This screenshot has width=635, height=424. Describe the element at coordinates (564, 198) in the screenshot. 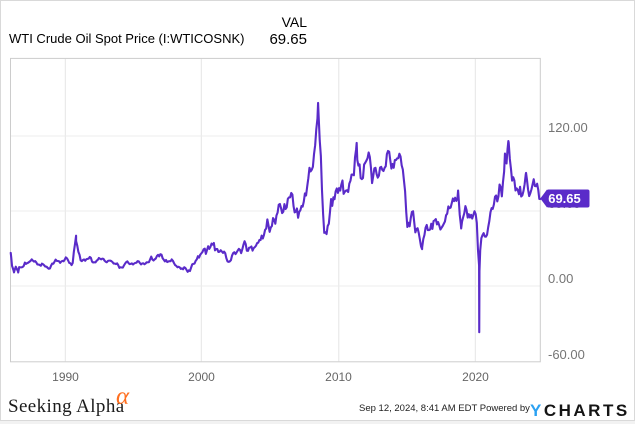

I see `svg-text: 69.65` at that location.